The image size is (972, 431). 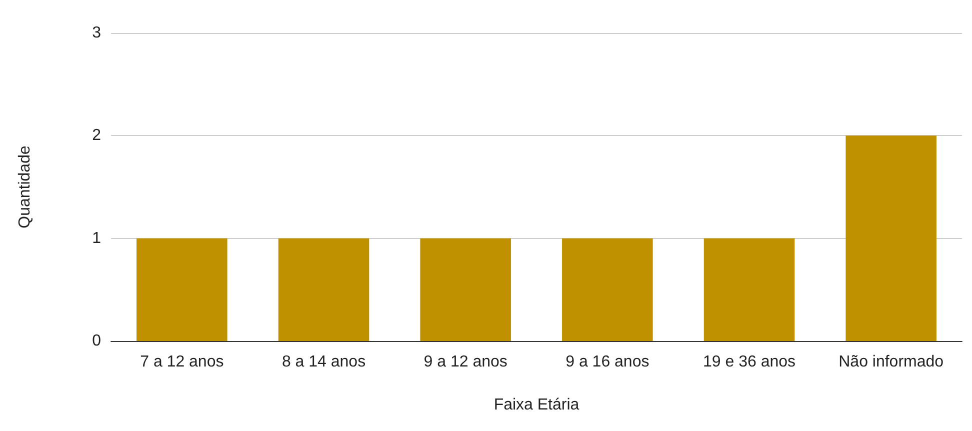 I want to click on x-axis-title: Faixa Etária, so click(x=537, y=405).